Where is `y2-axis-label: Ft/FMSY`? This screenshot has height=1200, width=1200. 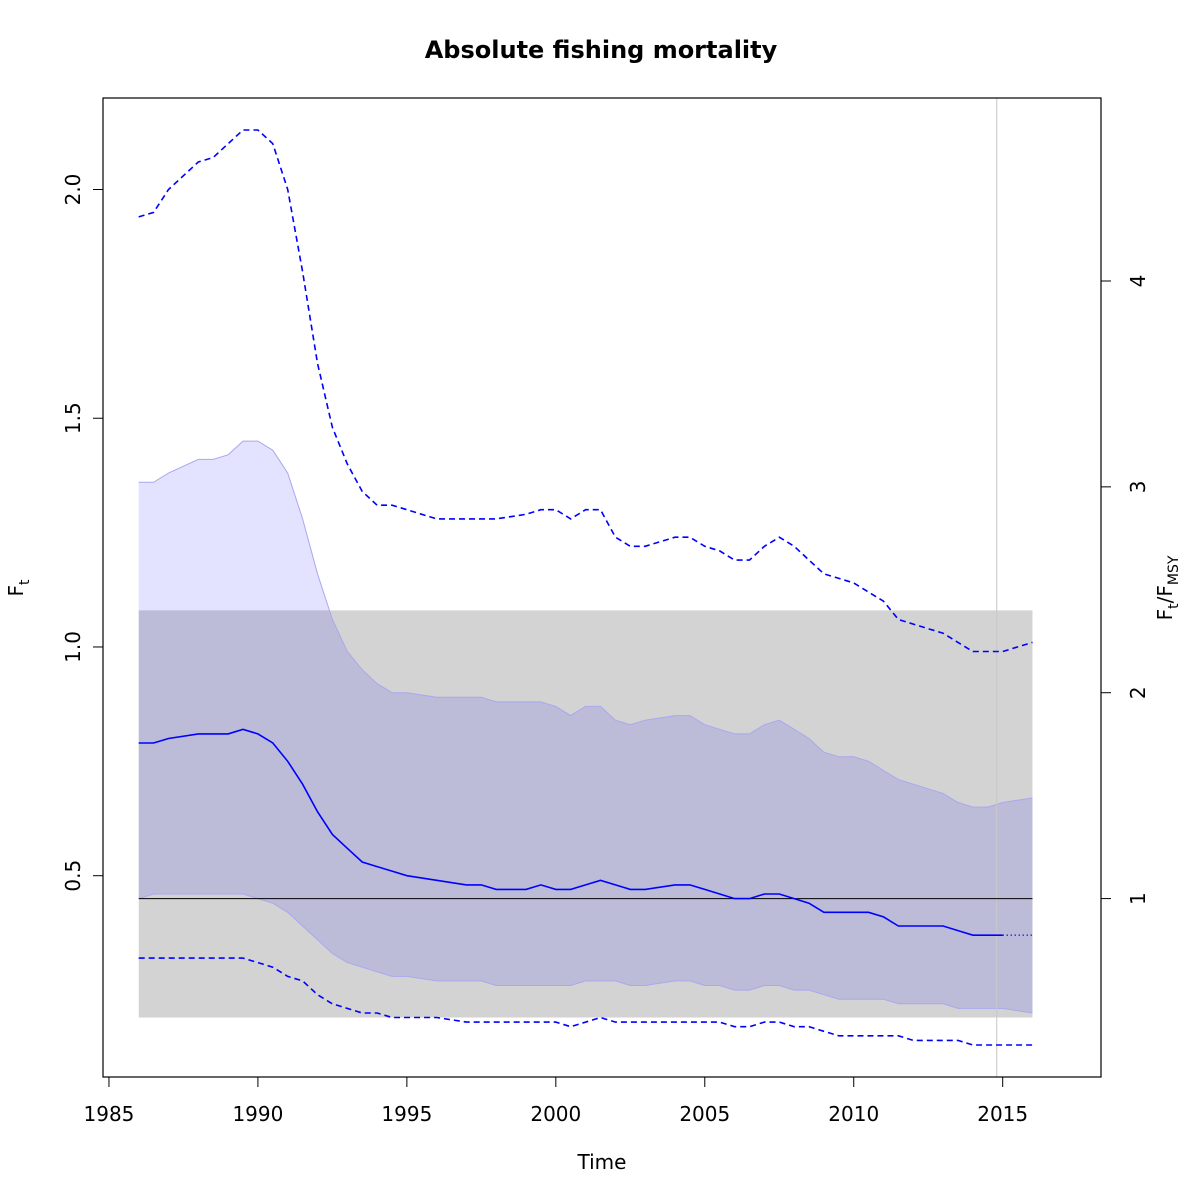 y2-axis-label: Ft/FMSY is located at coordinates (1167, 587).